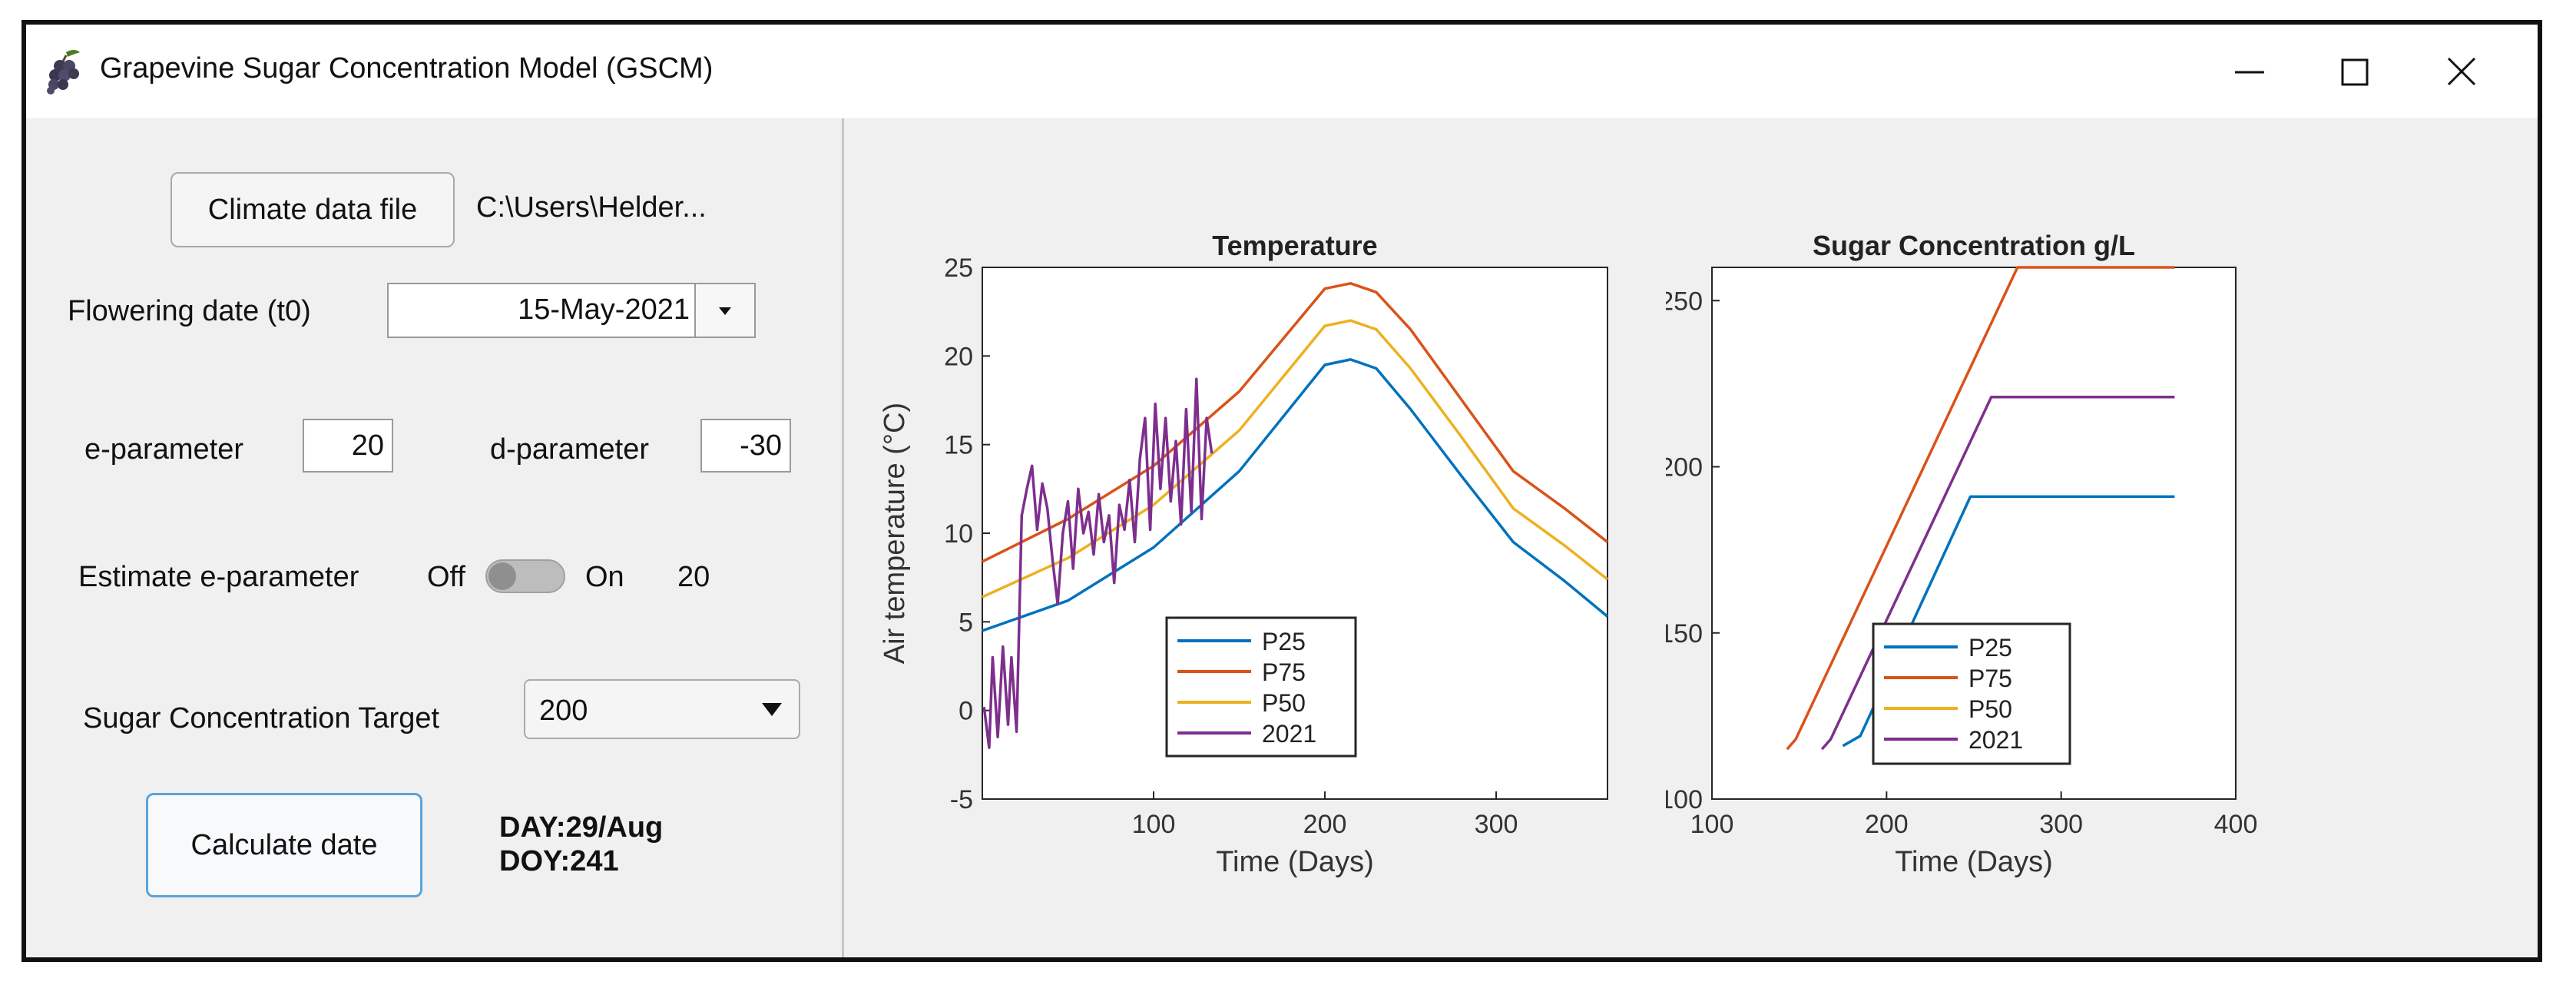  What do you see at coordinates (895, 534) in the screenshot?
I see `y-axis-label: Air temperature (°C)` at bounding box center [895, 534].